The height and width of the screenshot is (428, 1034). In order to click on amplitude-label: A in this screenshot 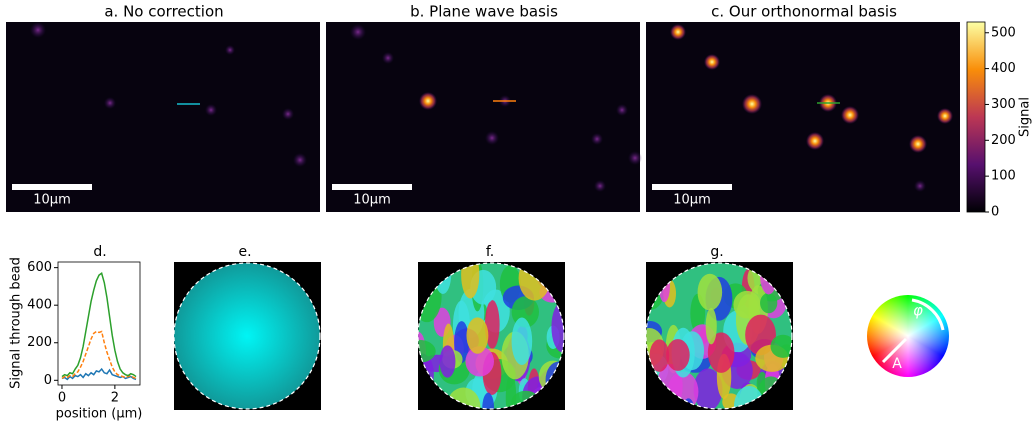, I will do `click(897, 364)`.